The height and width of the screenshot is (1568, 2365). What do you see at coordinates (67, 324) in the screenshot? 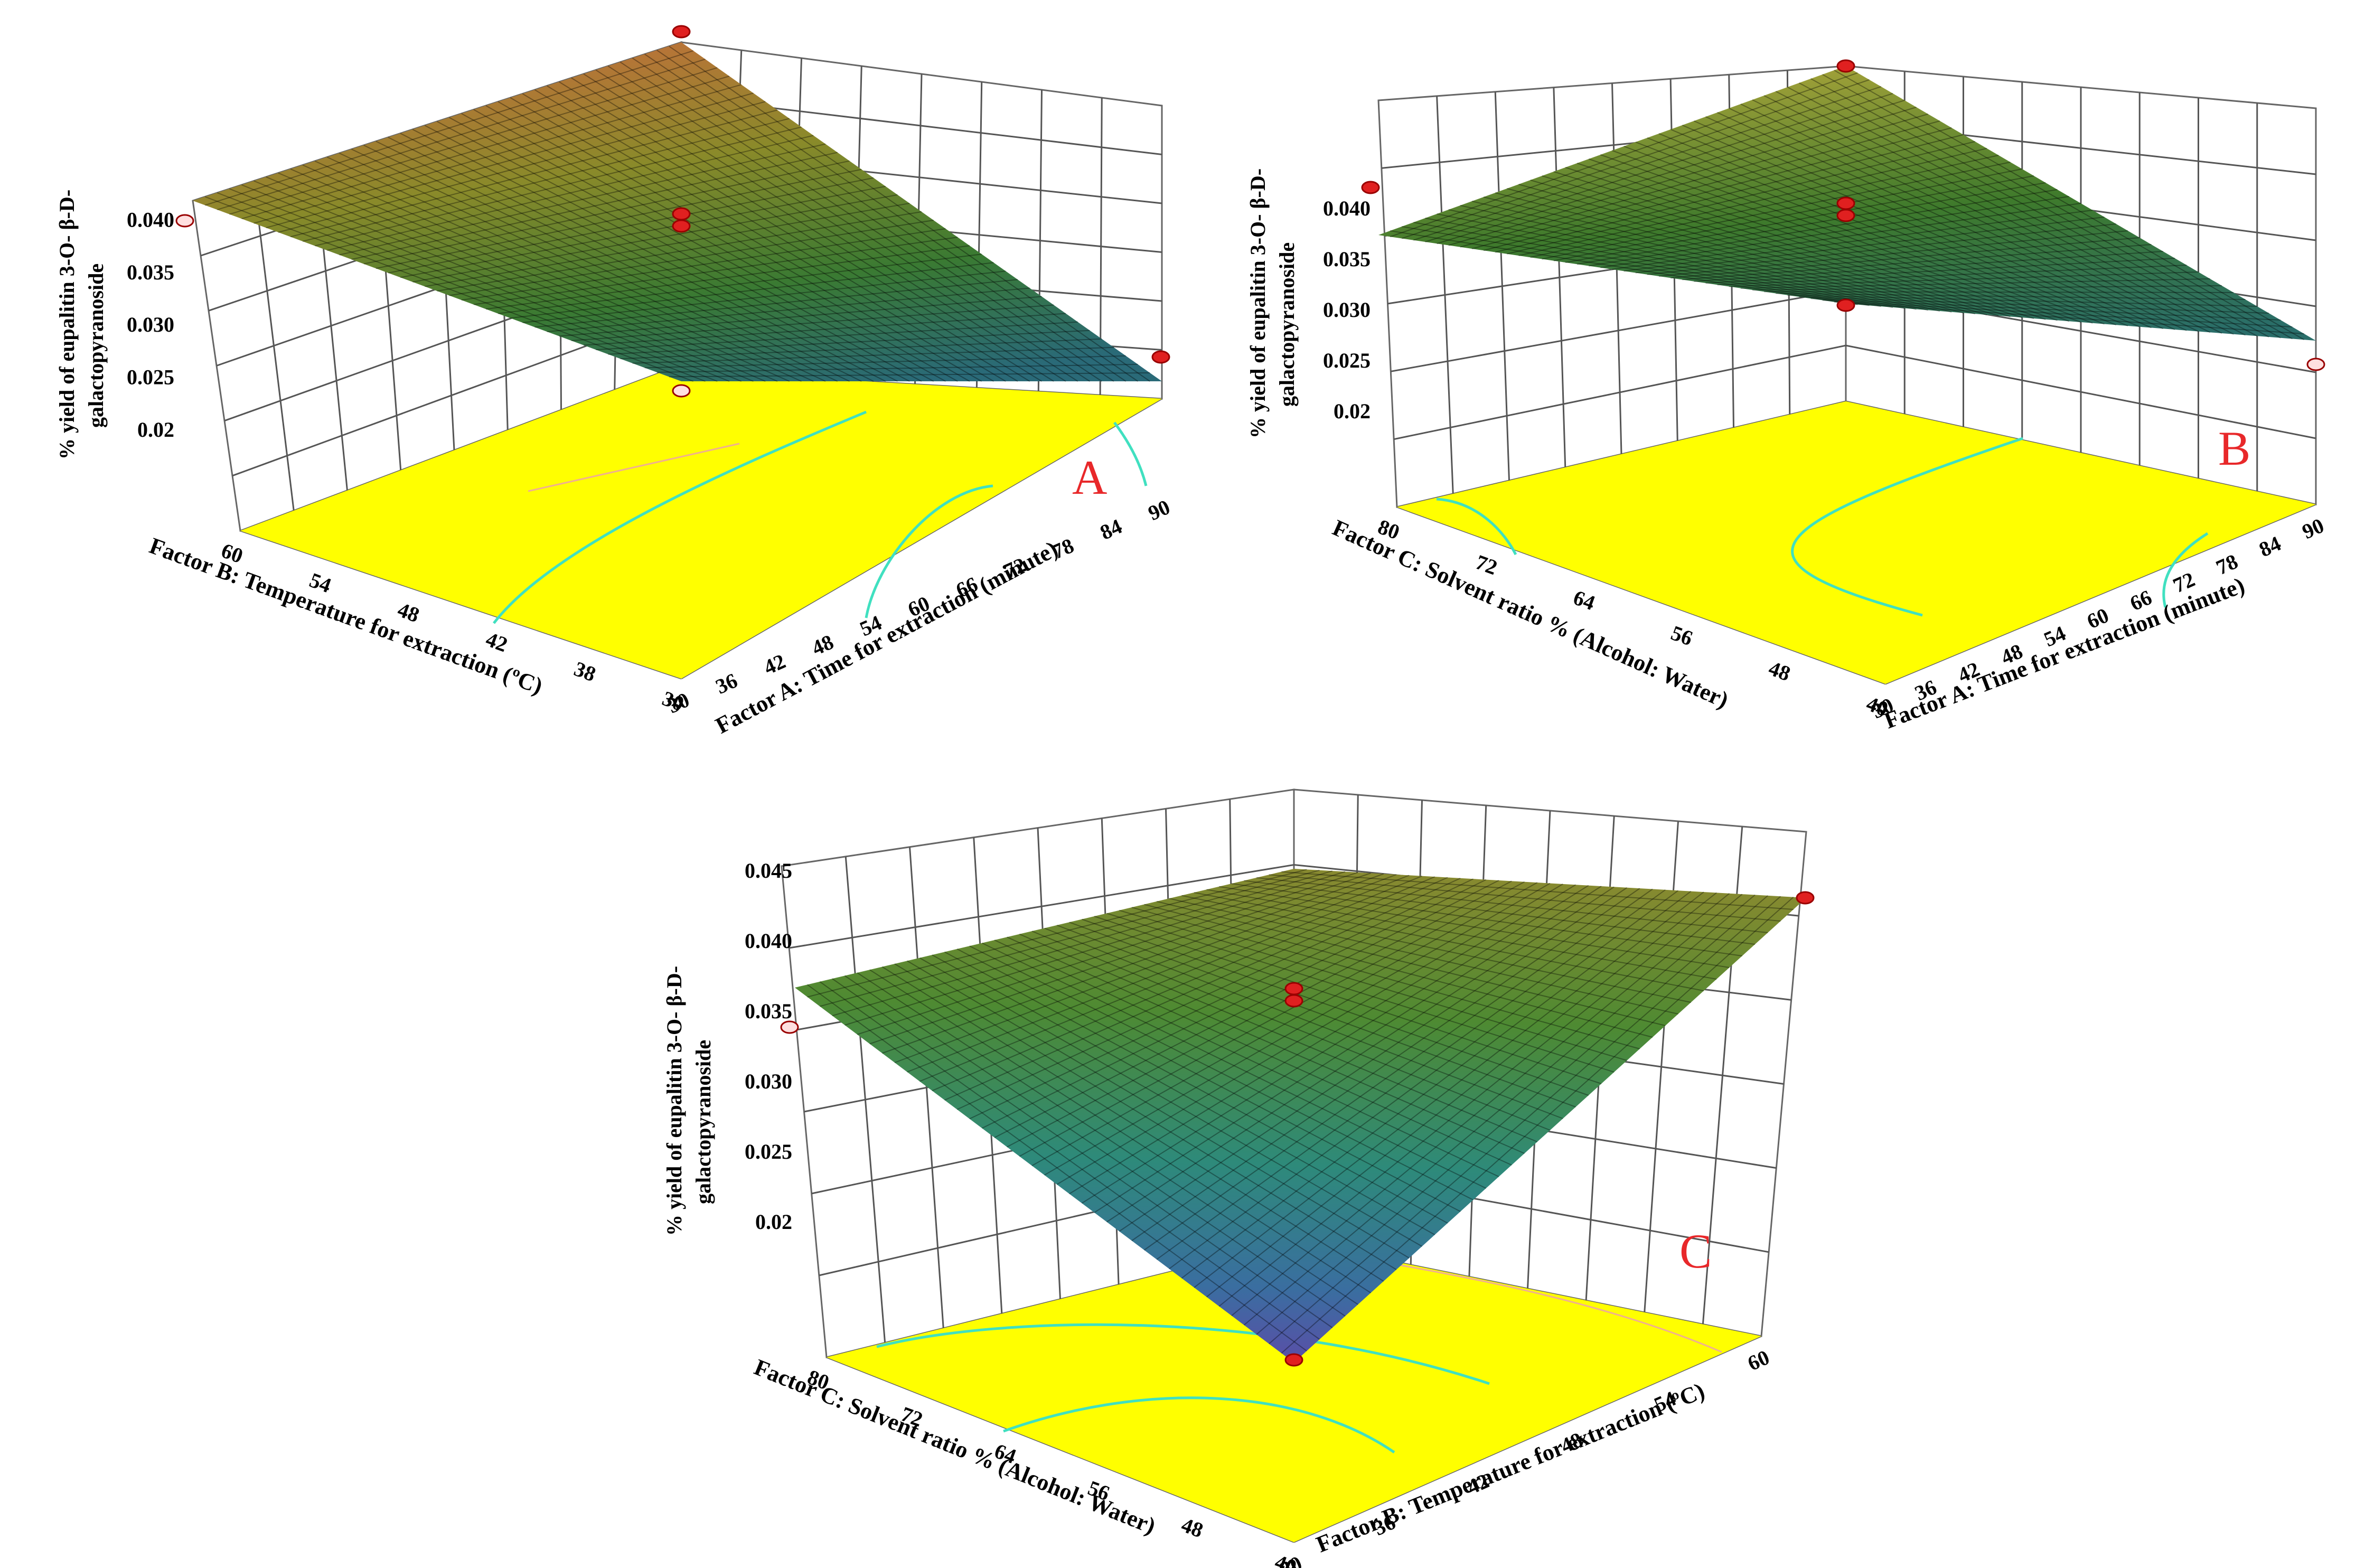
I see `panel-a-y-label-line1: % yield of eupalitin 3-O- β-D-` at bounding box center [67, 324].